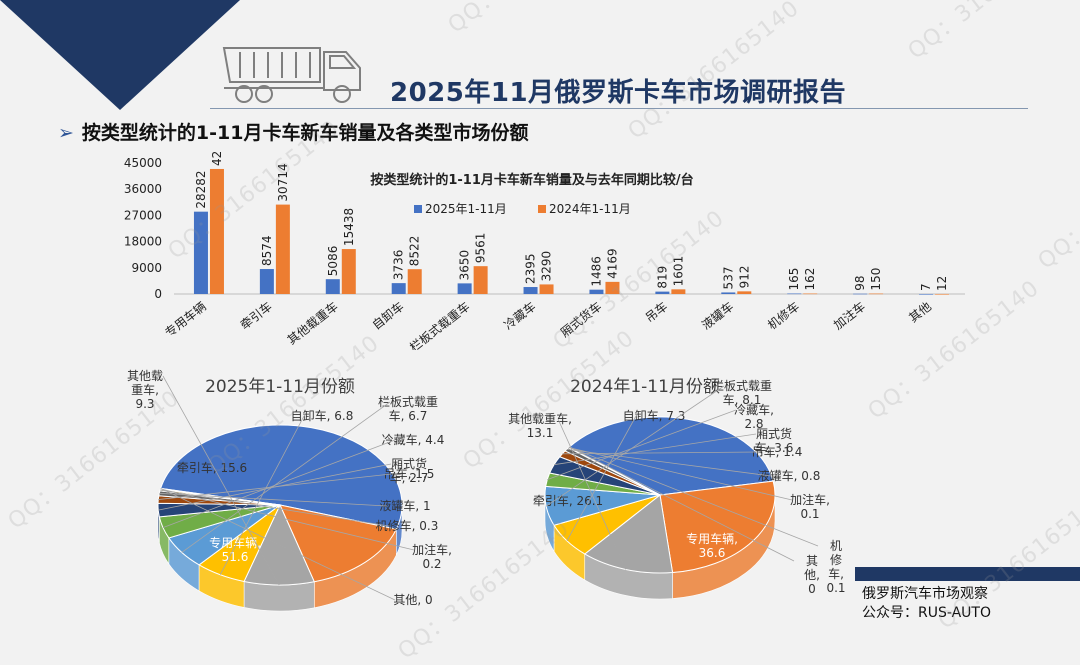 This screenshot has height=665, width=1080. I want to click on pie-data-label: 专用车辆, 36.6, so click(712, 545).